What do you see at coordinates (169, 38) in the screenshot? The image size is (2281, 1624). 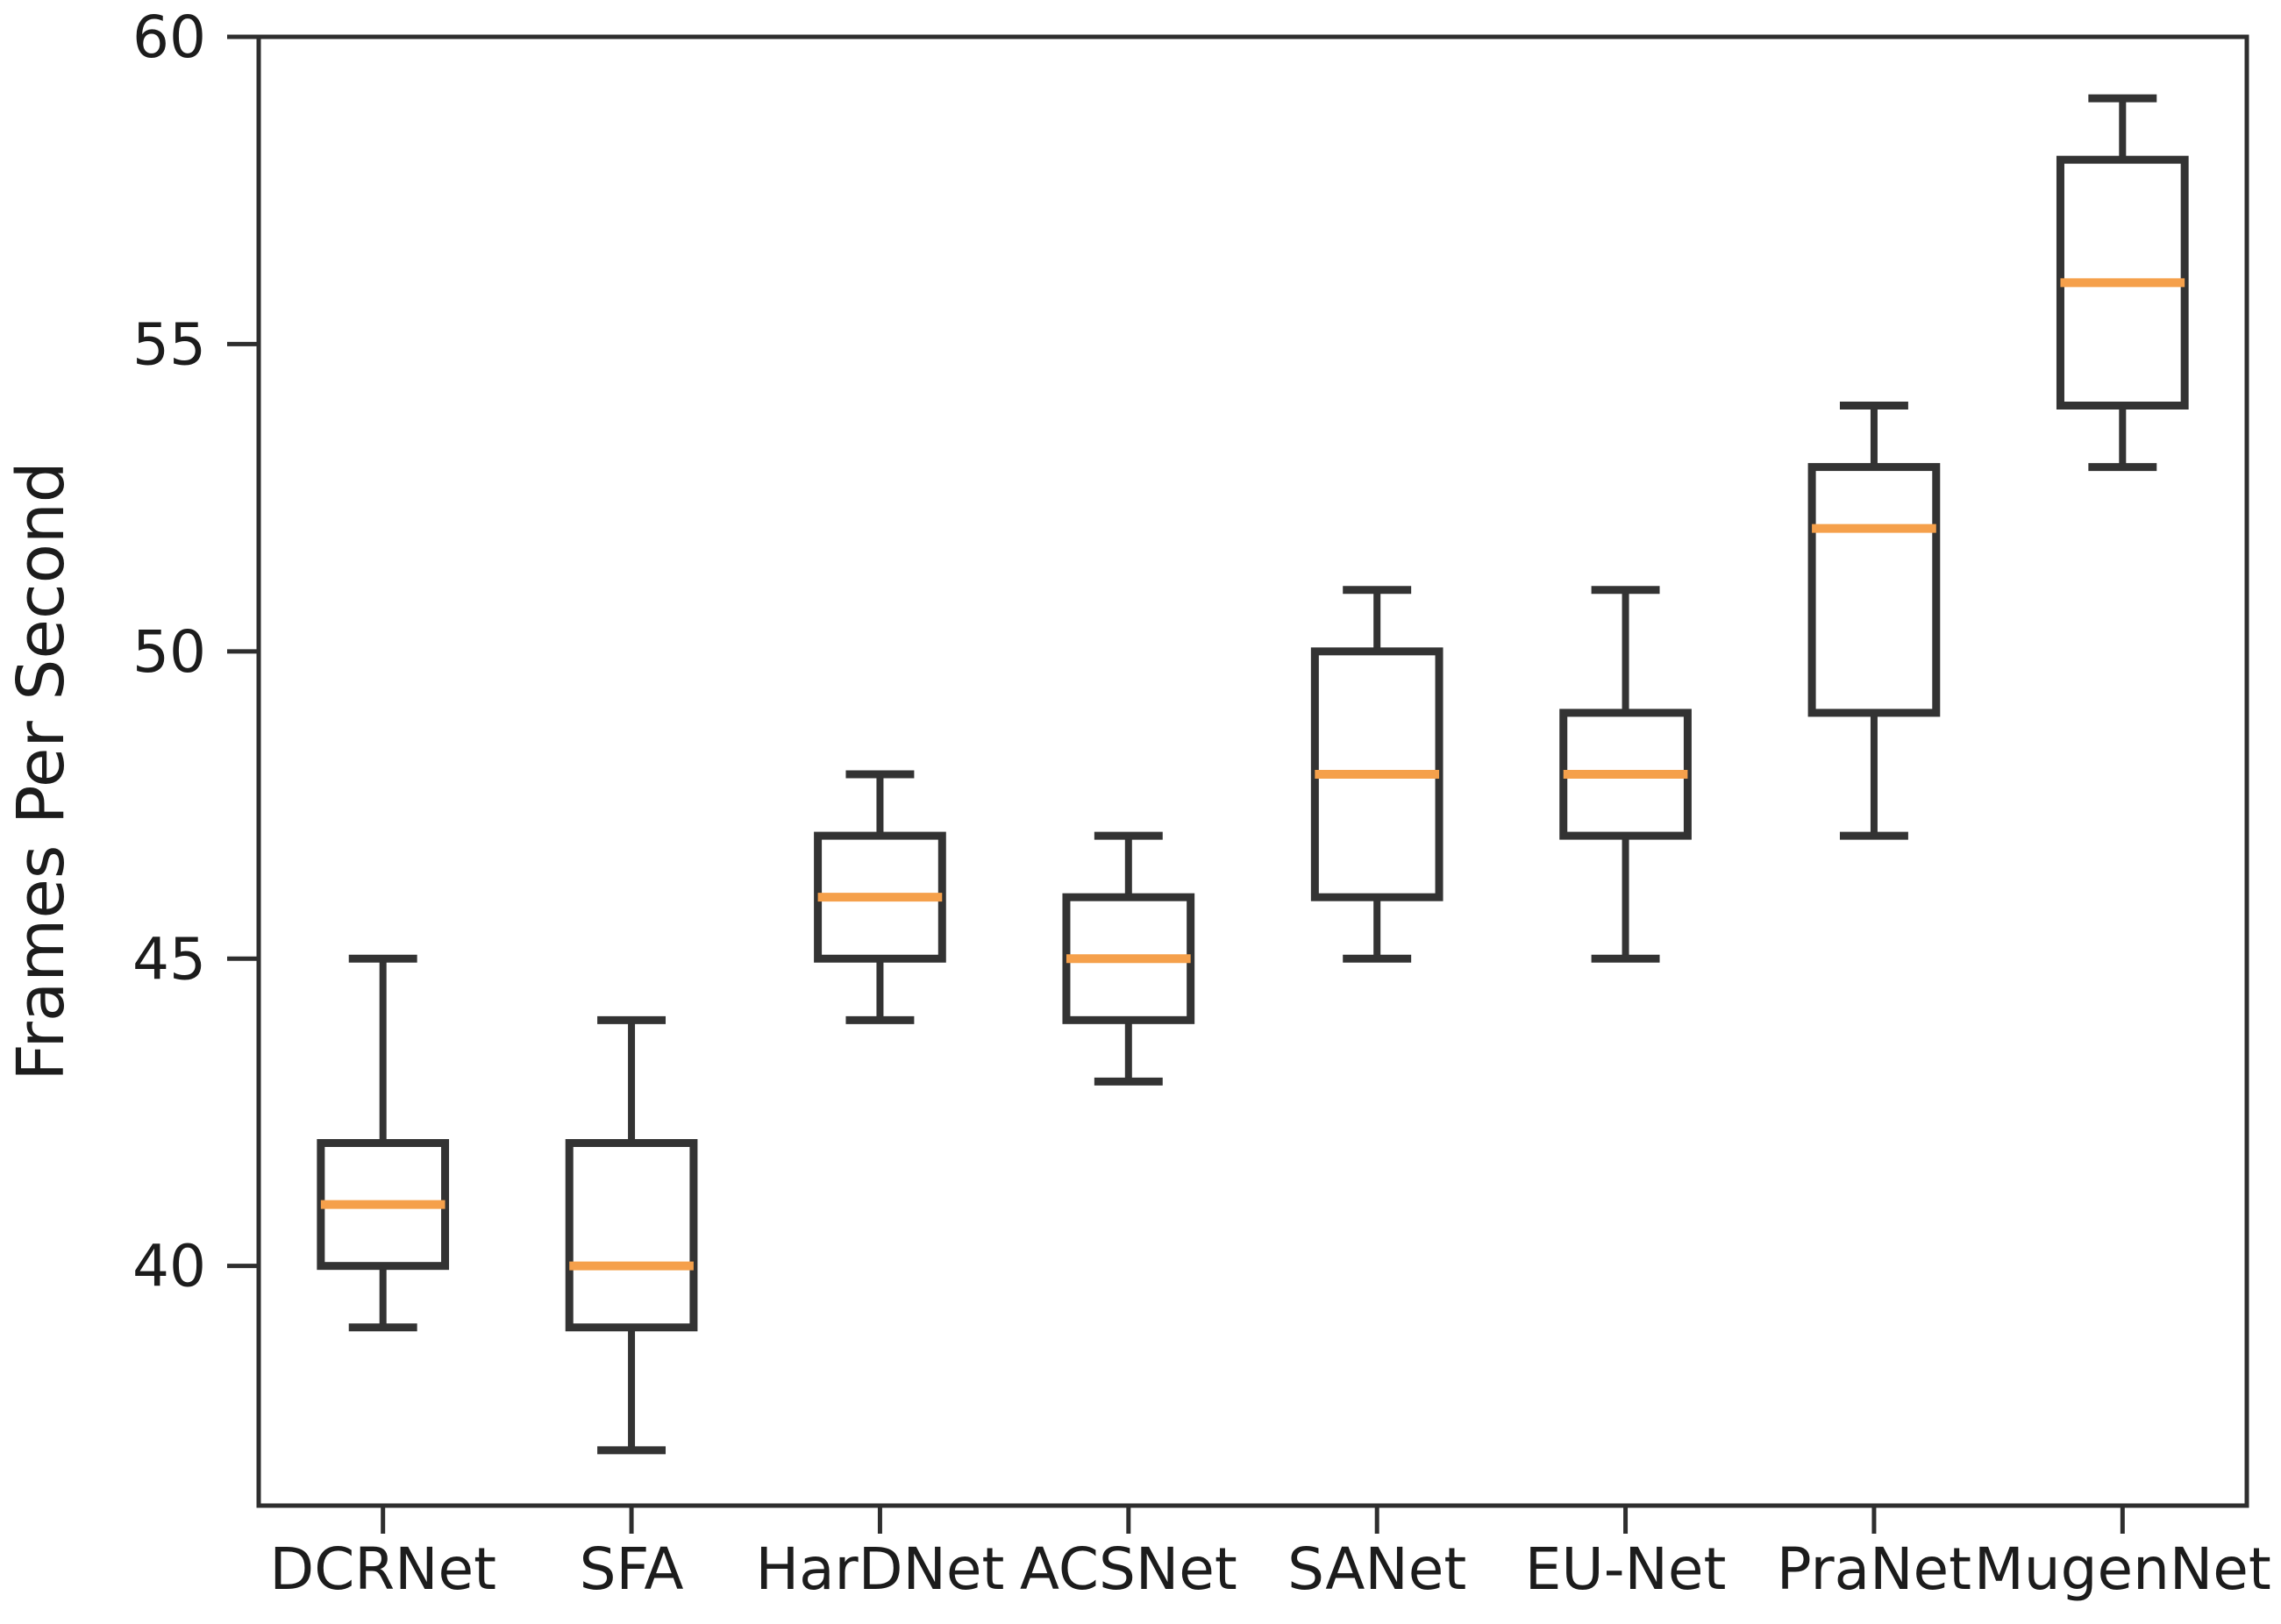 I see `y-tick-label: 60` at bounding box center [169, 38].